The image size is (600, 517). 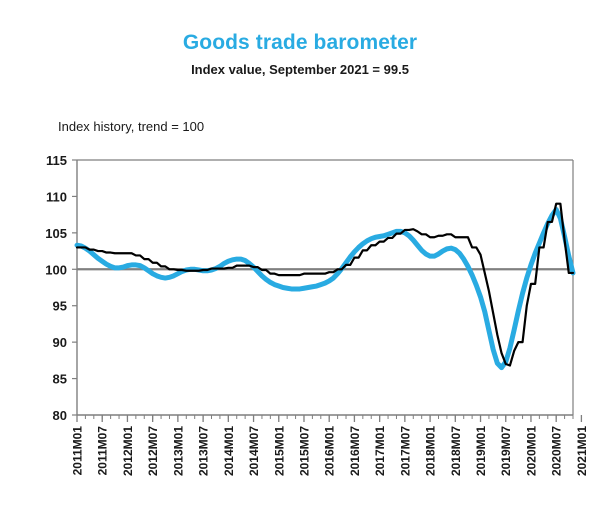 I want to click on y-tick-label-95: 95, so click(x=60, y=306).